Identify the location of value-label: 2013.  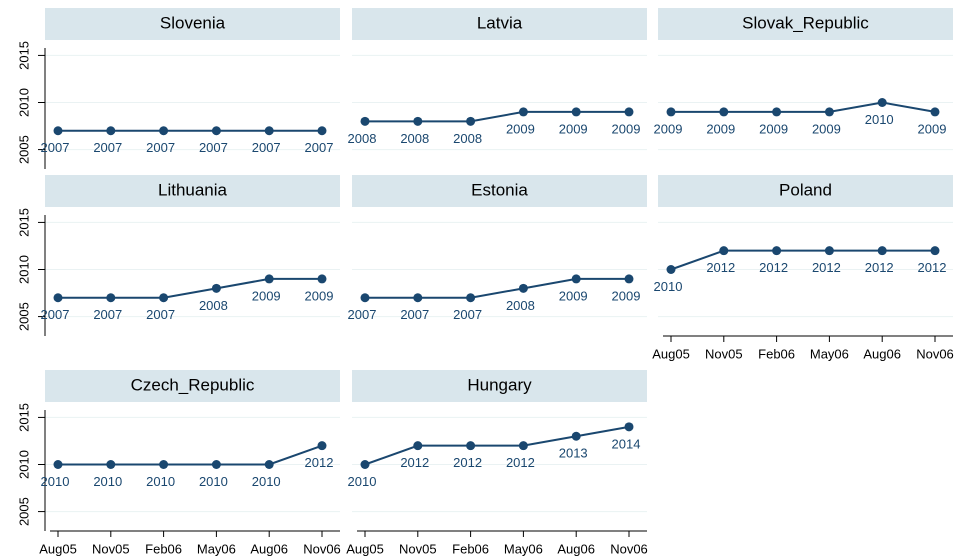
(573, 453).